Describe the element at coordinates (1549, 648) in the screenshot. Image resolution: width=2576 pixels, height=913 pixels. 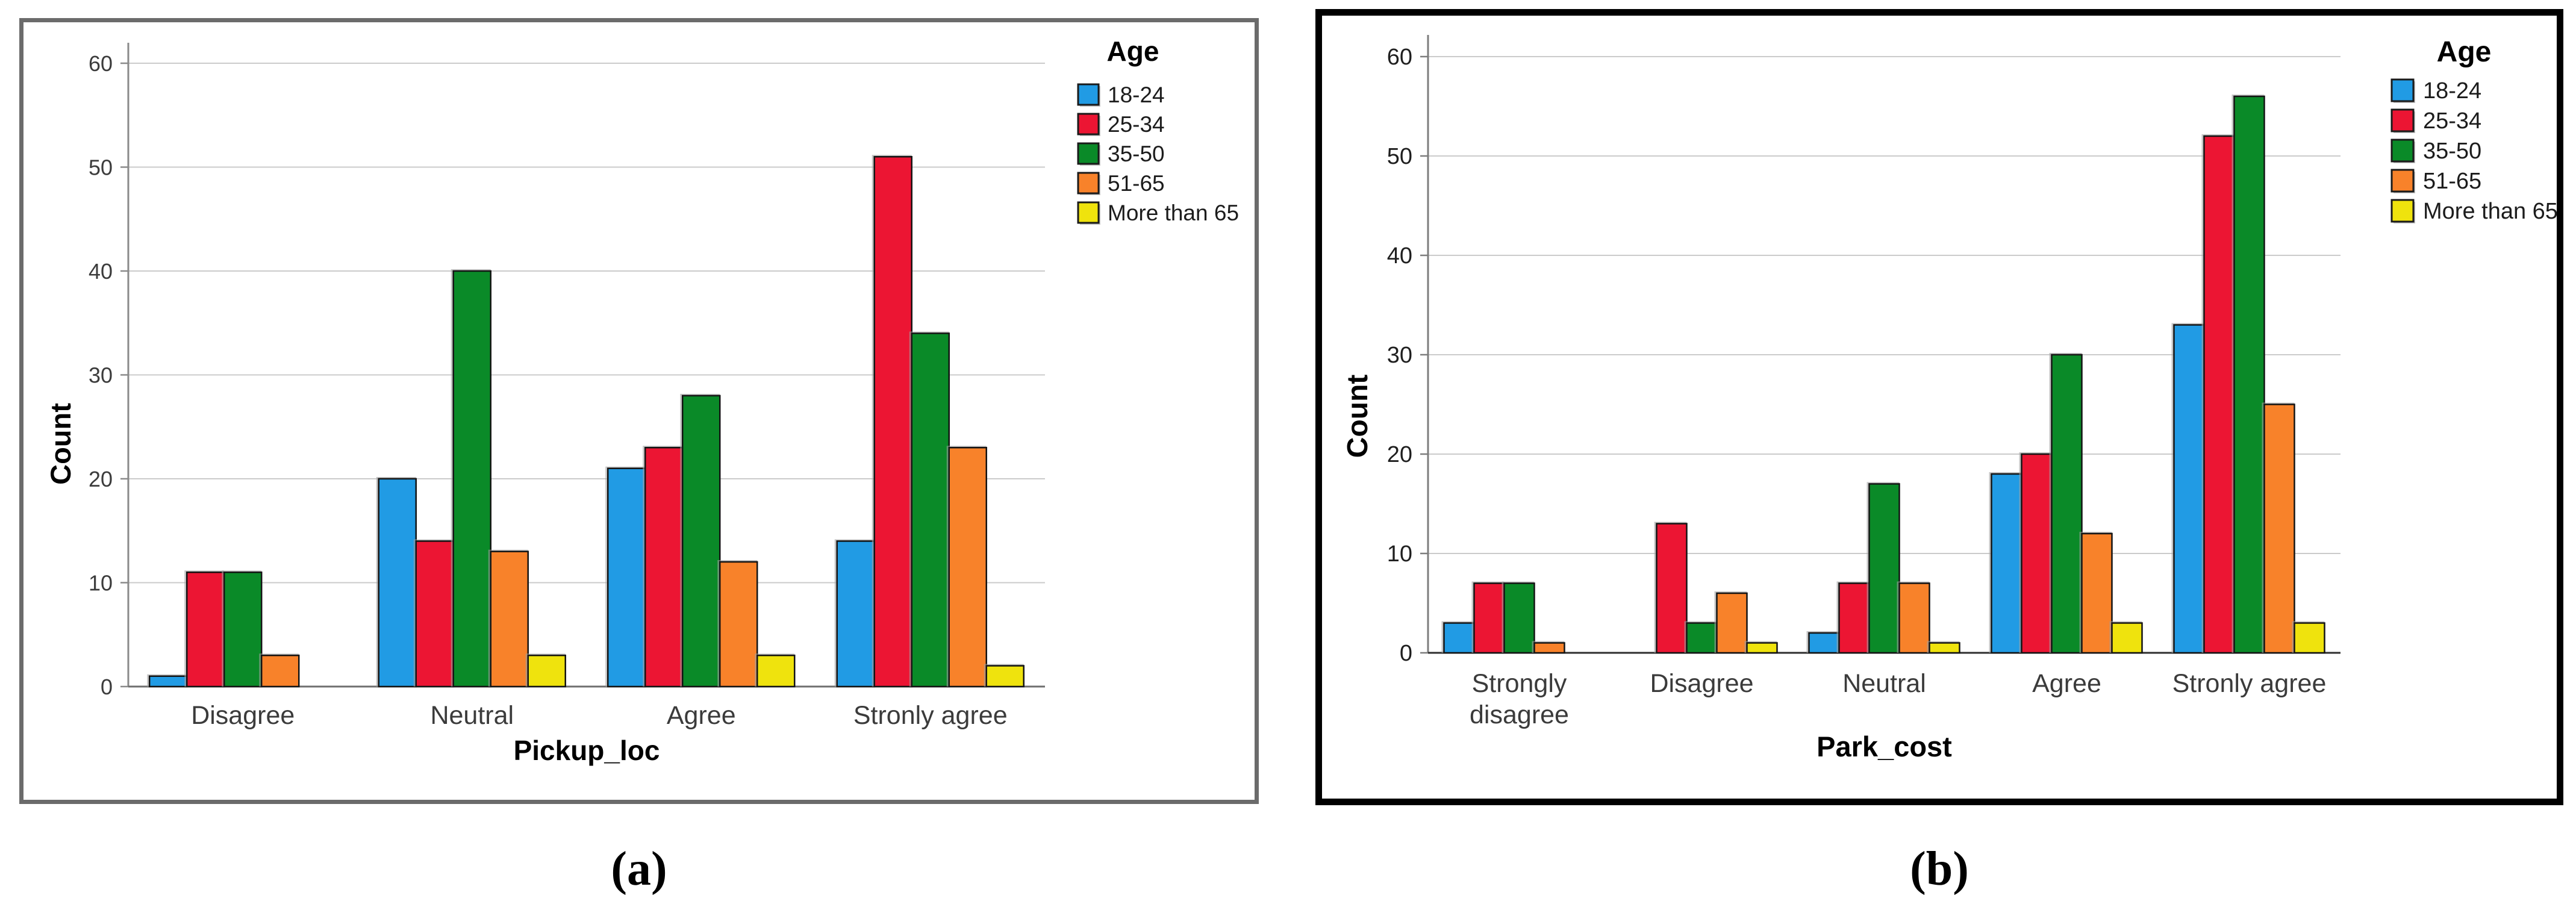
I see `bar-51-65-Strongly disagree` at that location.